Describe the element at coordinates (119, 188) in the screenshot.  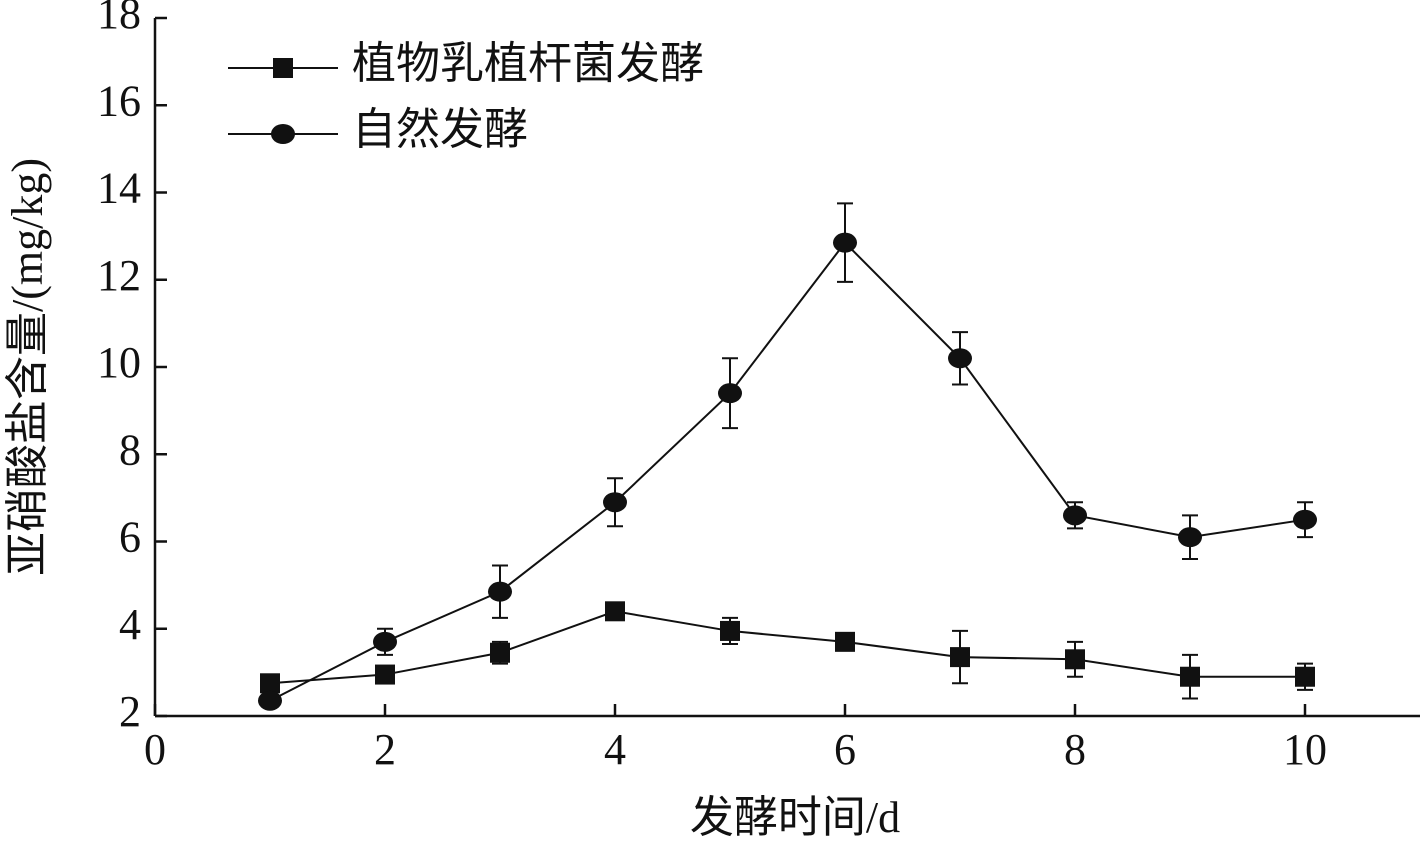
I see `y-tick-label: 14` at that location.